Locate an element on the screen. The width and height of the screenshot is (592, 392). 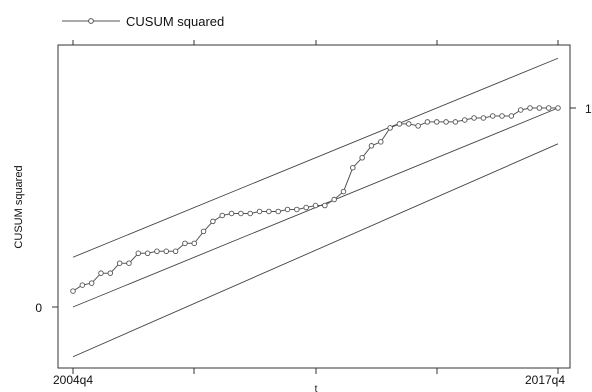
x-tick-label-start: 2004q4 is located at coordinates (73, 380).